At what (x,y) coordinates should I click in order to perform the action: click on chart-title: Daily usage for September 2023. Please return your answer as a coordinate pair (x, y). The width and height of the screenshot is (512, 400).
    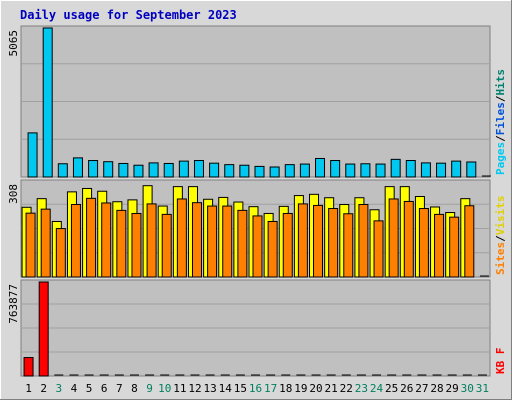
    Looking at the image, I should click on (128, 15).